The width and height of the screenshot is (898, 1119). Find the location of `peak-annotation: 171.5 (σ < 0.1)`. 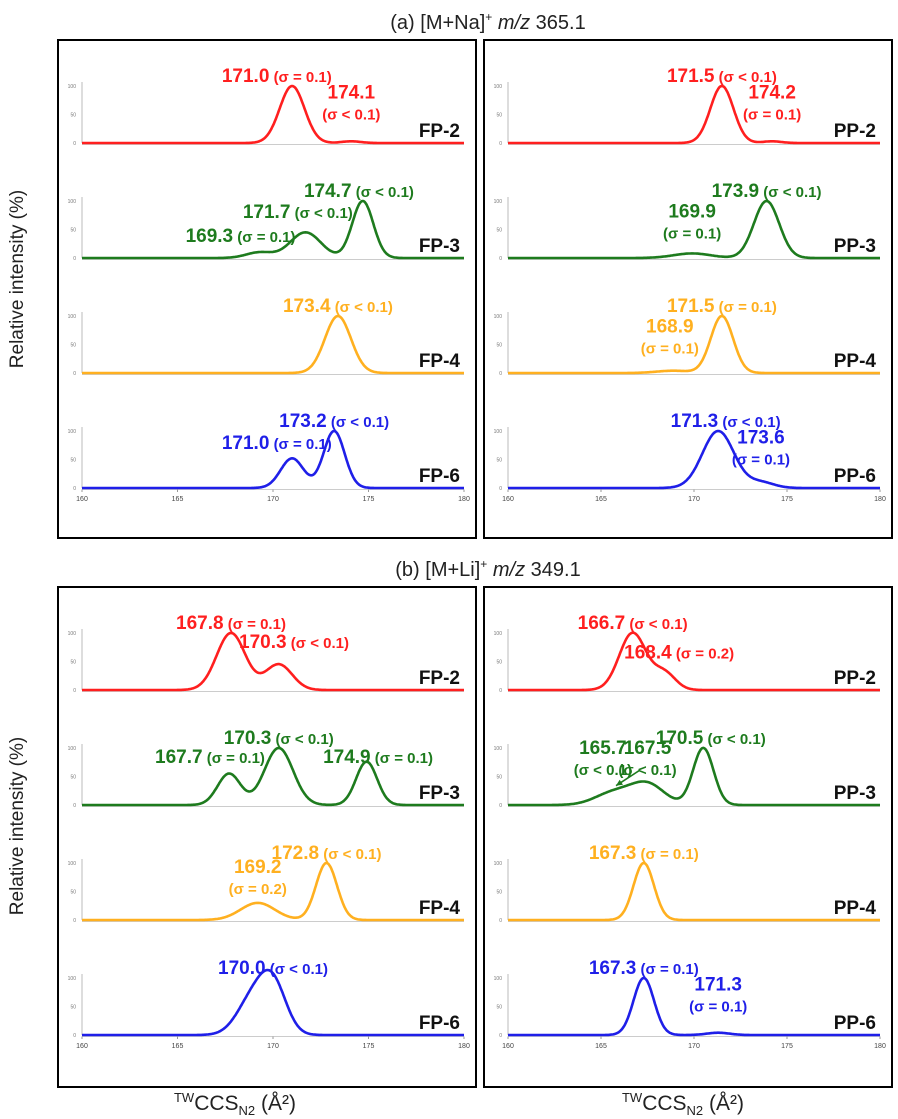

peak-annotation: 171.5 (σ < 0.1) is located at coordinates (722, 76).